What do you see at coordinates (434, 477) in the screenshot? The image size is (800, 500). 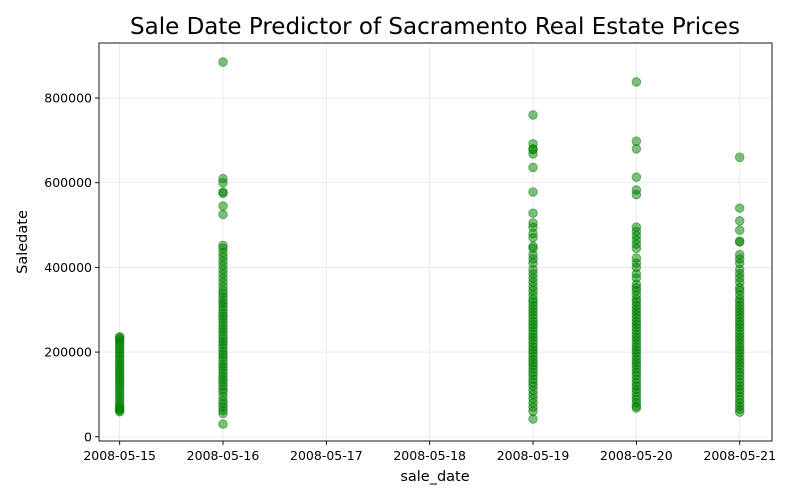 I see `x-axis-label: sale_date` at bounding box center [434, 477].